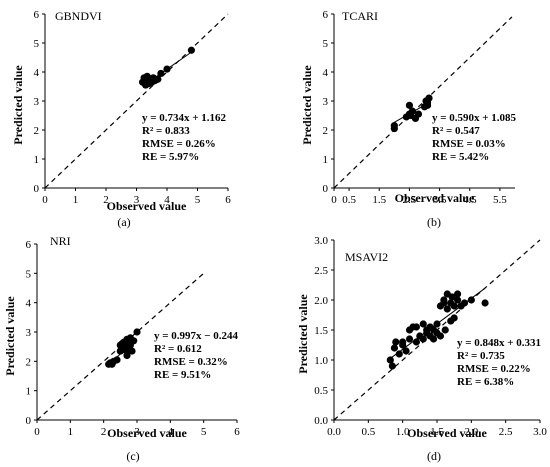 The image size is (550, 467). What do you see at coordinates (460, 157) in the screenshot?
I see `stat-line: RE = 5.42%` at bounding box center [460, 157].